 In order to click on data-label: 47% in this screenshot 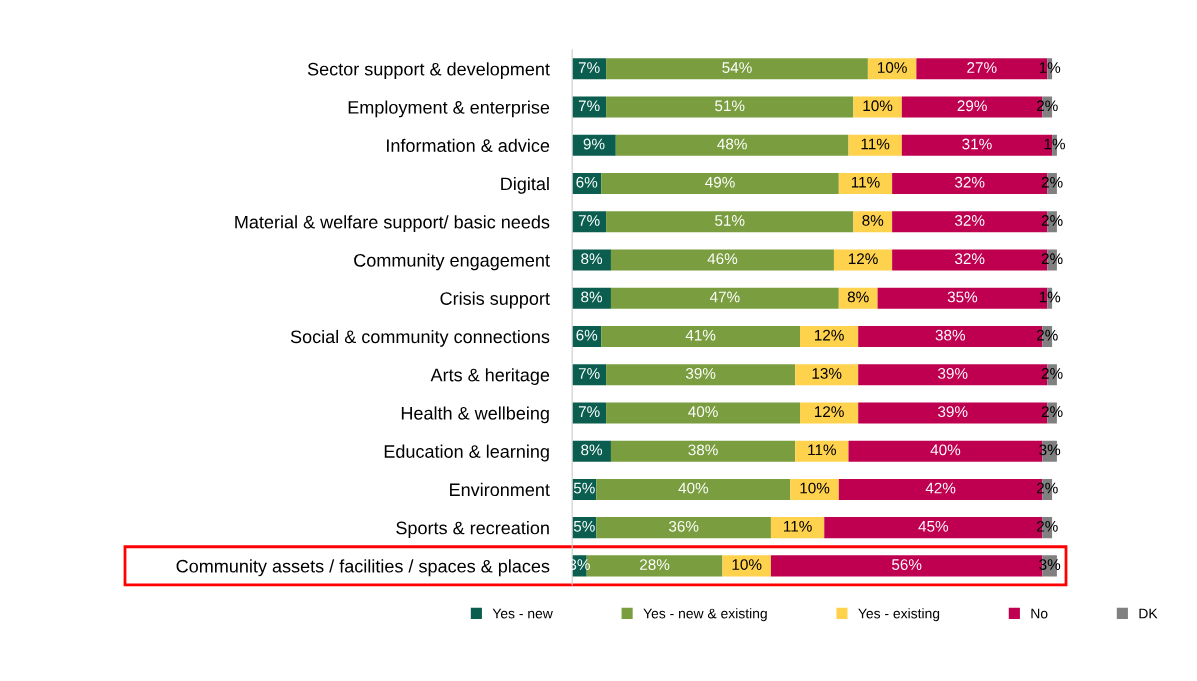, I will do `click(724, 297)`.